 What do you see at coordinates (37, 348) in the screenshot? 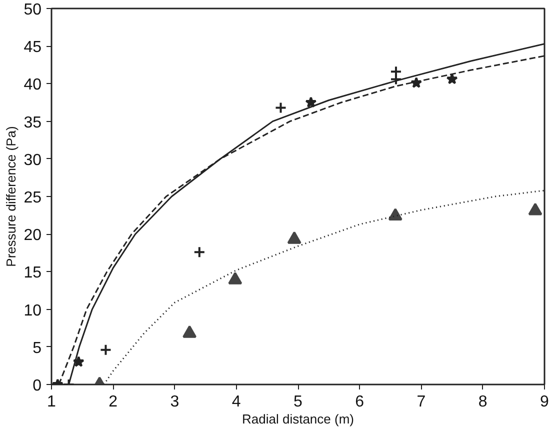
I see `y-tick-label: 5` at bounding box center [37, 348].